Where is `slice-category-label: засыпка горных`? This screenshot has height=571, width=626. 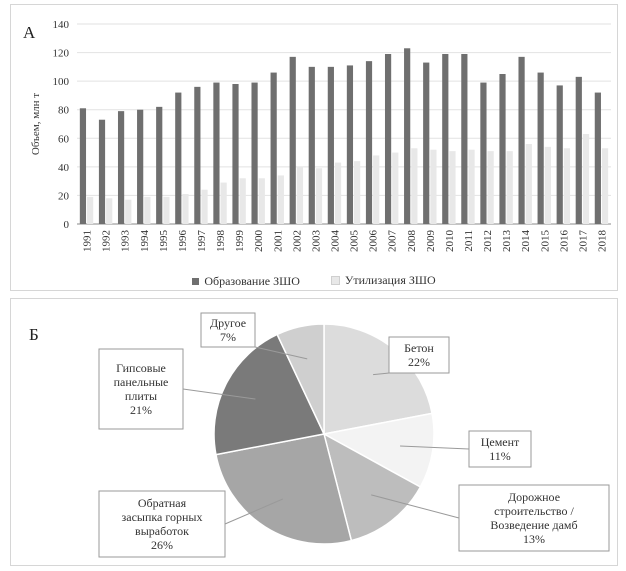
slice-category-label: засыпка горных is located at coordinates (162, 517).